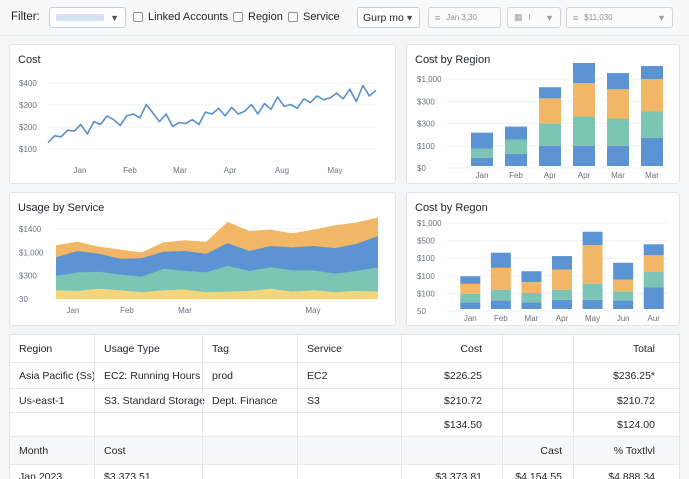  What do you see at coordinates (636, 424) in the screenshot?
I see `table-cell: $124.00` at bounding box center [636, 424].